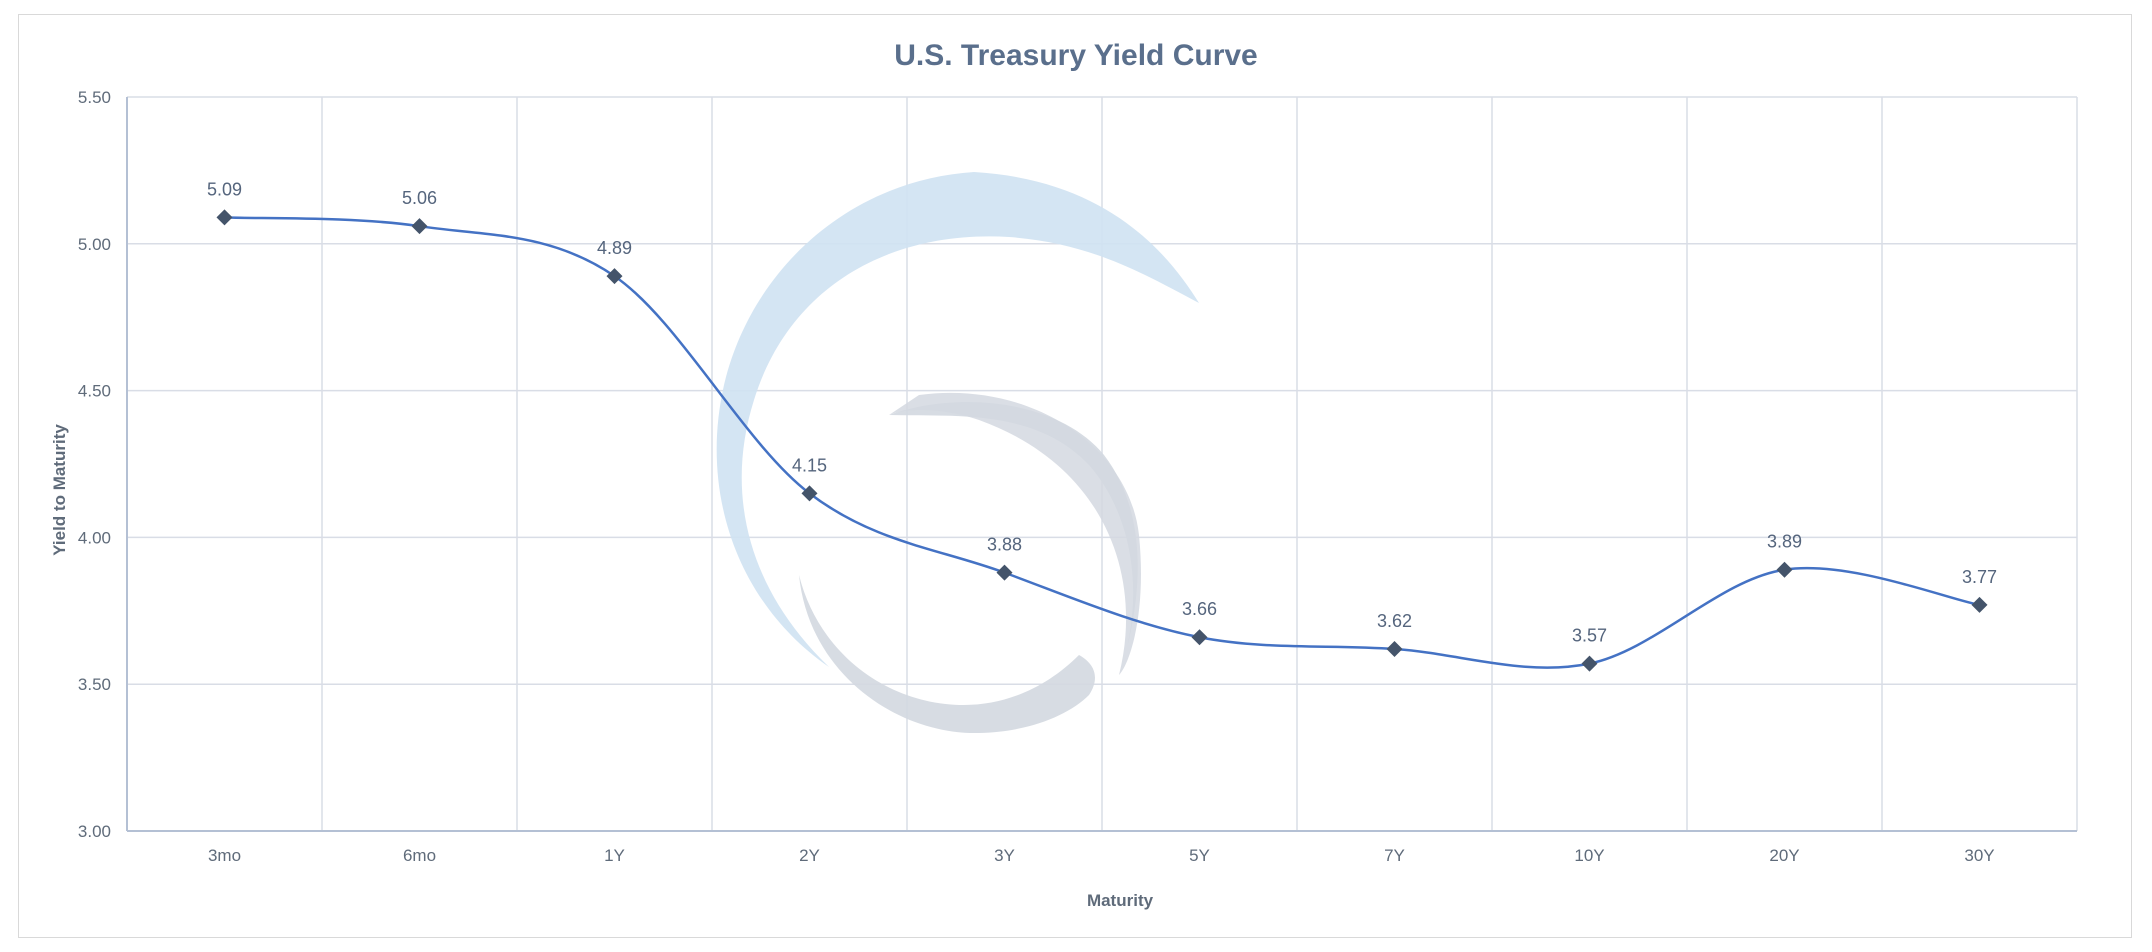 This screenshot has width=2152, height=952. I want to click on x-tick-label: 3Y, so click(1004, 855).